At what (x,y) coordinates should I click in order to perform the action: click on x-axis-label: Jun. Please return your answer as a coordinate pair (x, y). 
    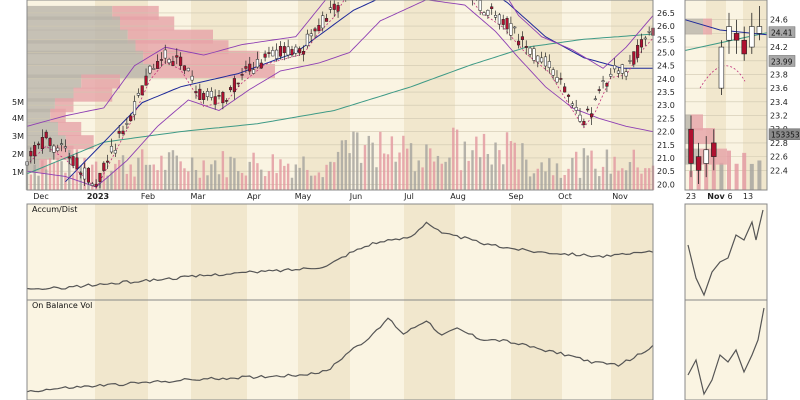
    Looking at the image, I should click on (356, 196).